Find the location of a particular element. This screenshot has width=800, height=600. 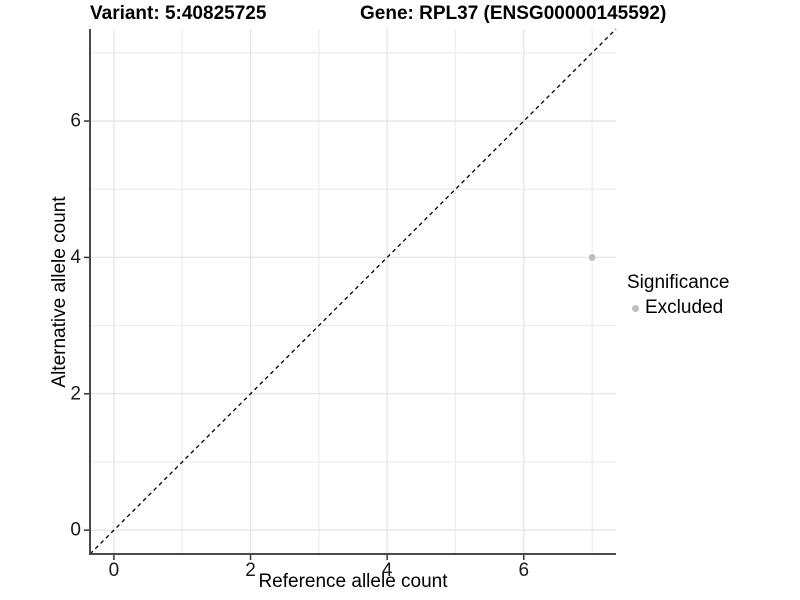

y-axis-title: Alternative allele count is located at coordinates (59, 292).